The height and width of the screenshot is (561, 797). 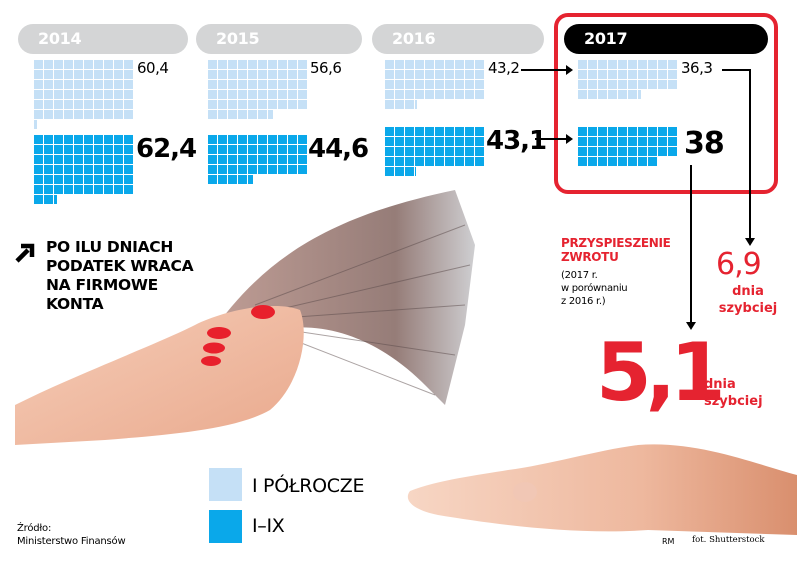 What do you see at coordinates (25, 253) in the screenshot?
I see `arrow-up-right-icon` at bounding box center [25, 253].